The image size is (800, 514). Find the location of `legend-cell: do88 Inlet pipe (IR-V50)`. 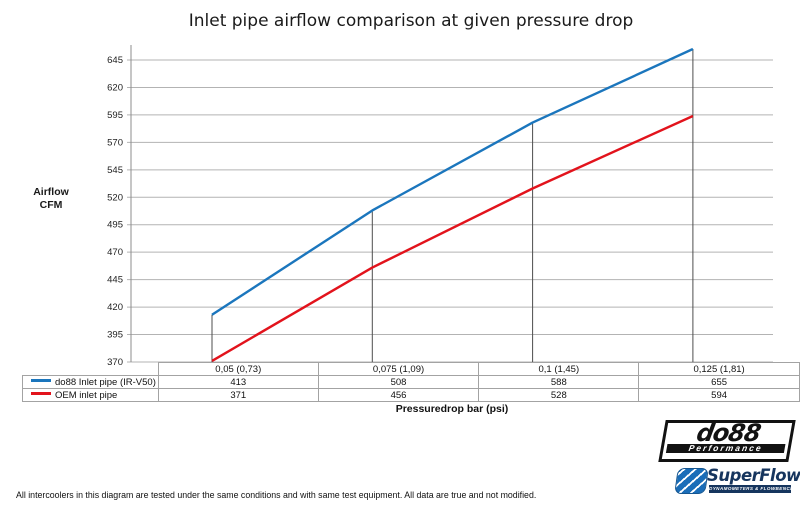

legend-cell: do88 Inlet pipe (IR-V50) is located at coordinates (90, 382).